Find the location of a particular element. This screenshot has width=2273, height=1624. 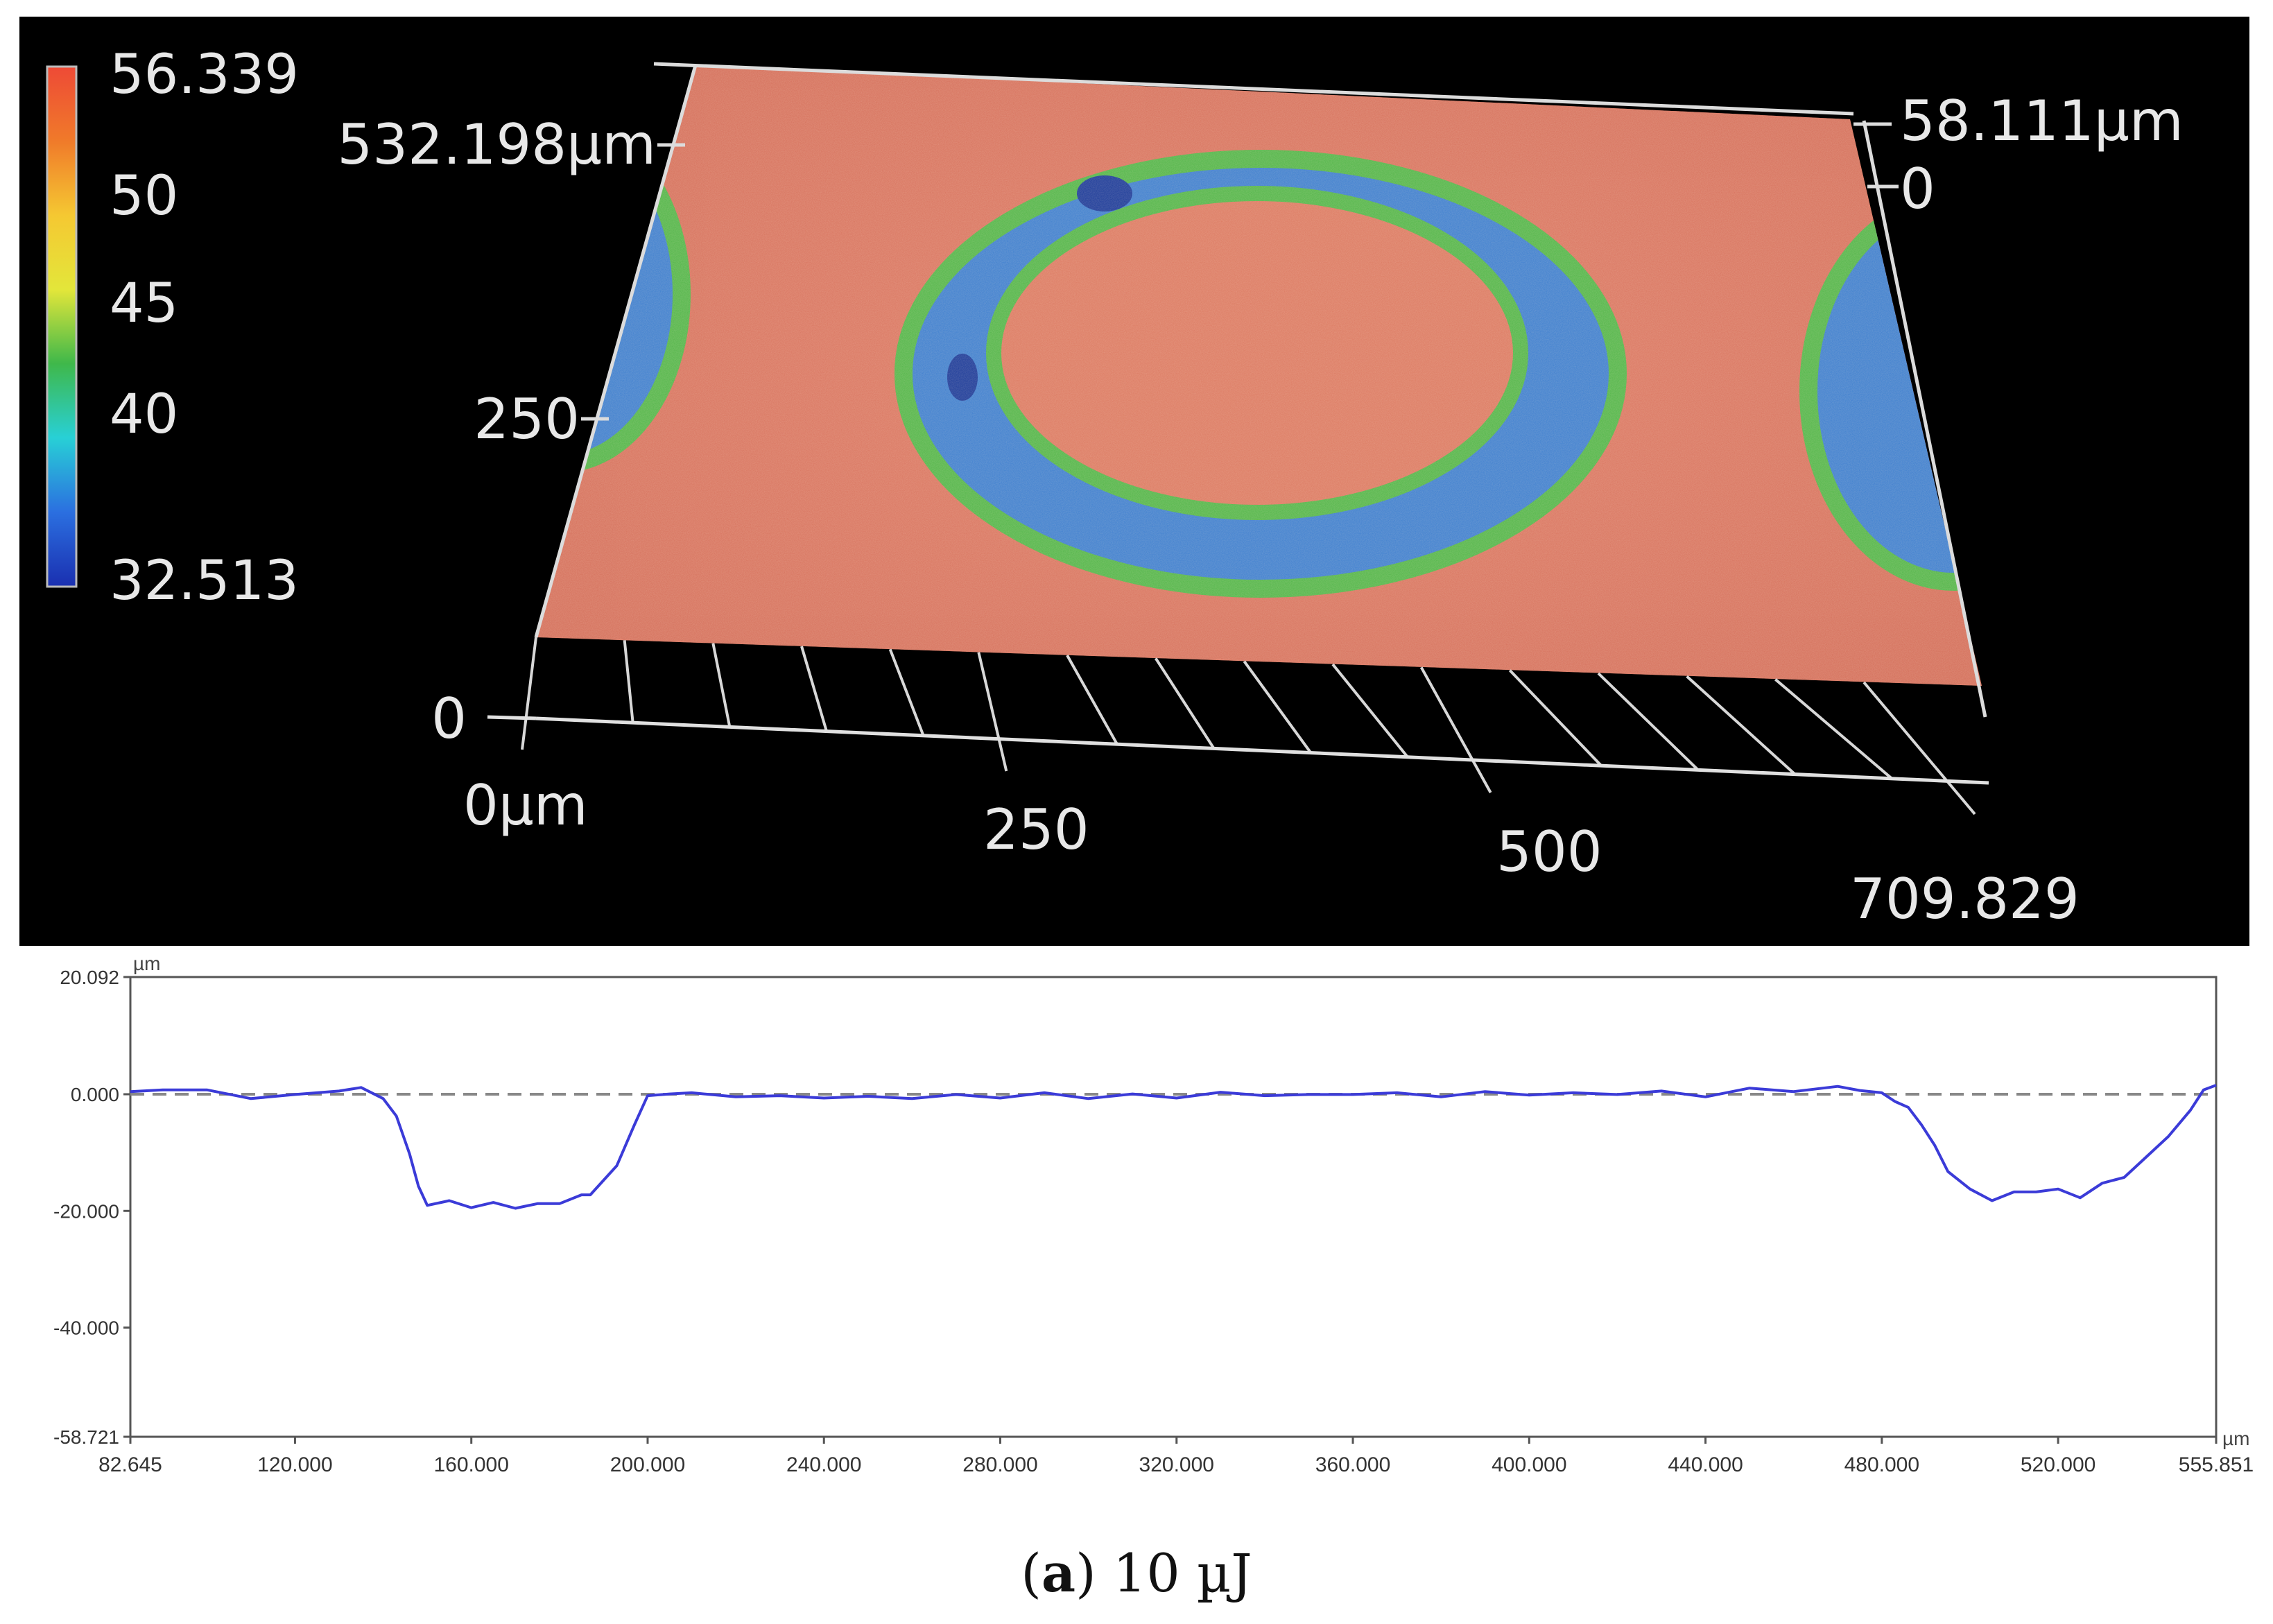

y-tick-label: 0.000 is located at coordinates (95, 1095).